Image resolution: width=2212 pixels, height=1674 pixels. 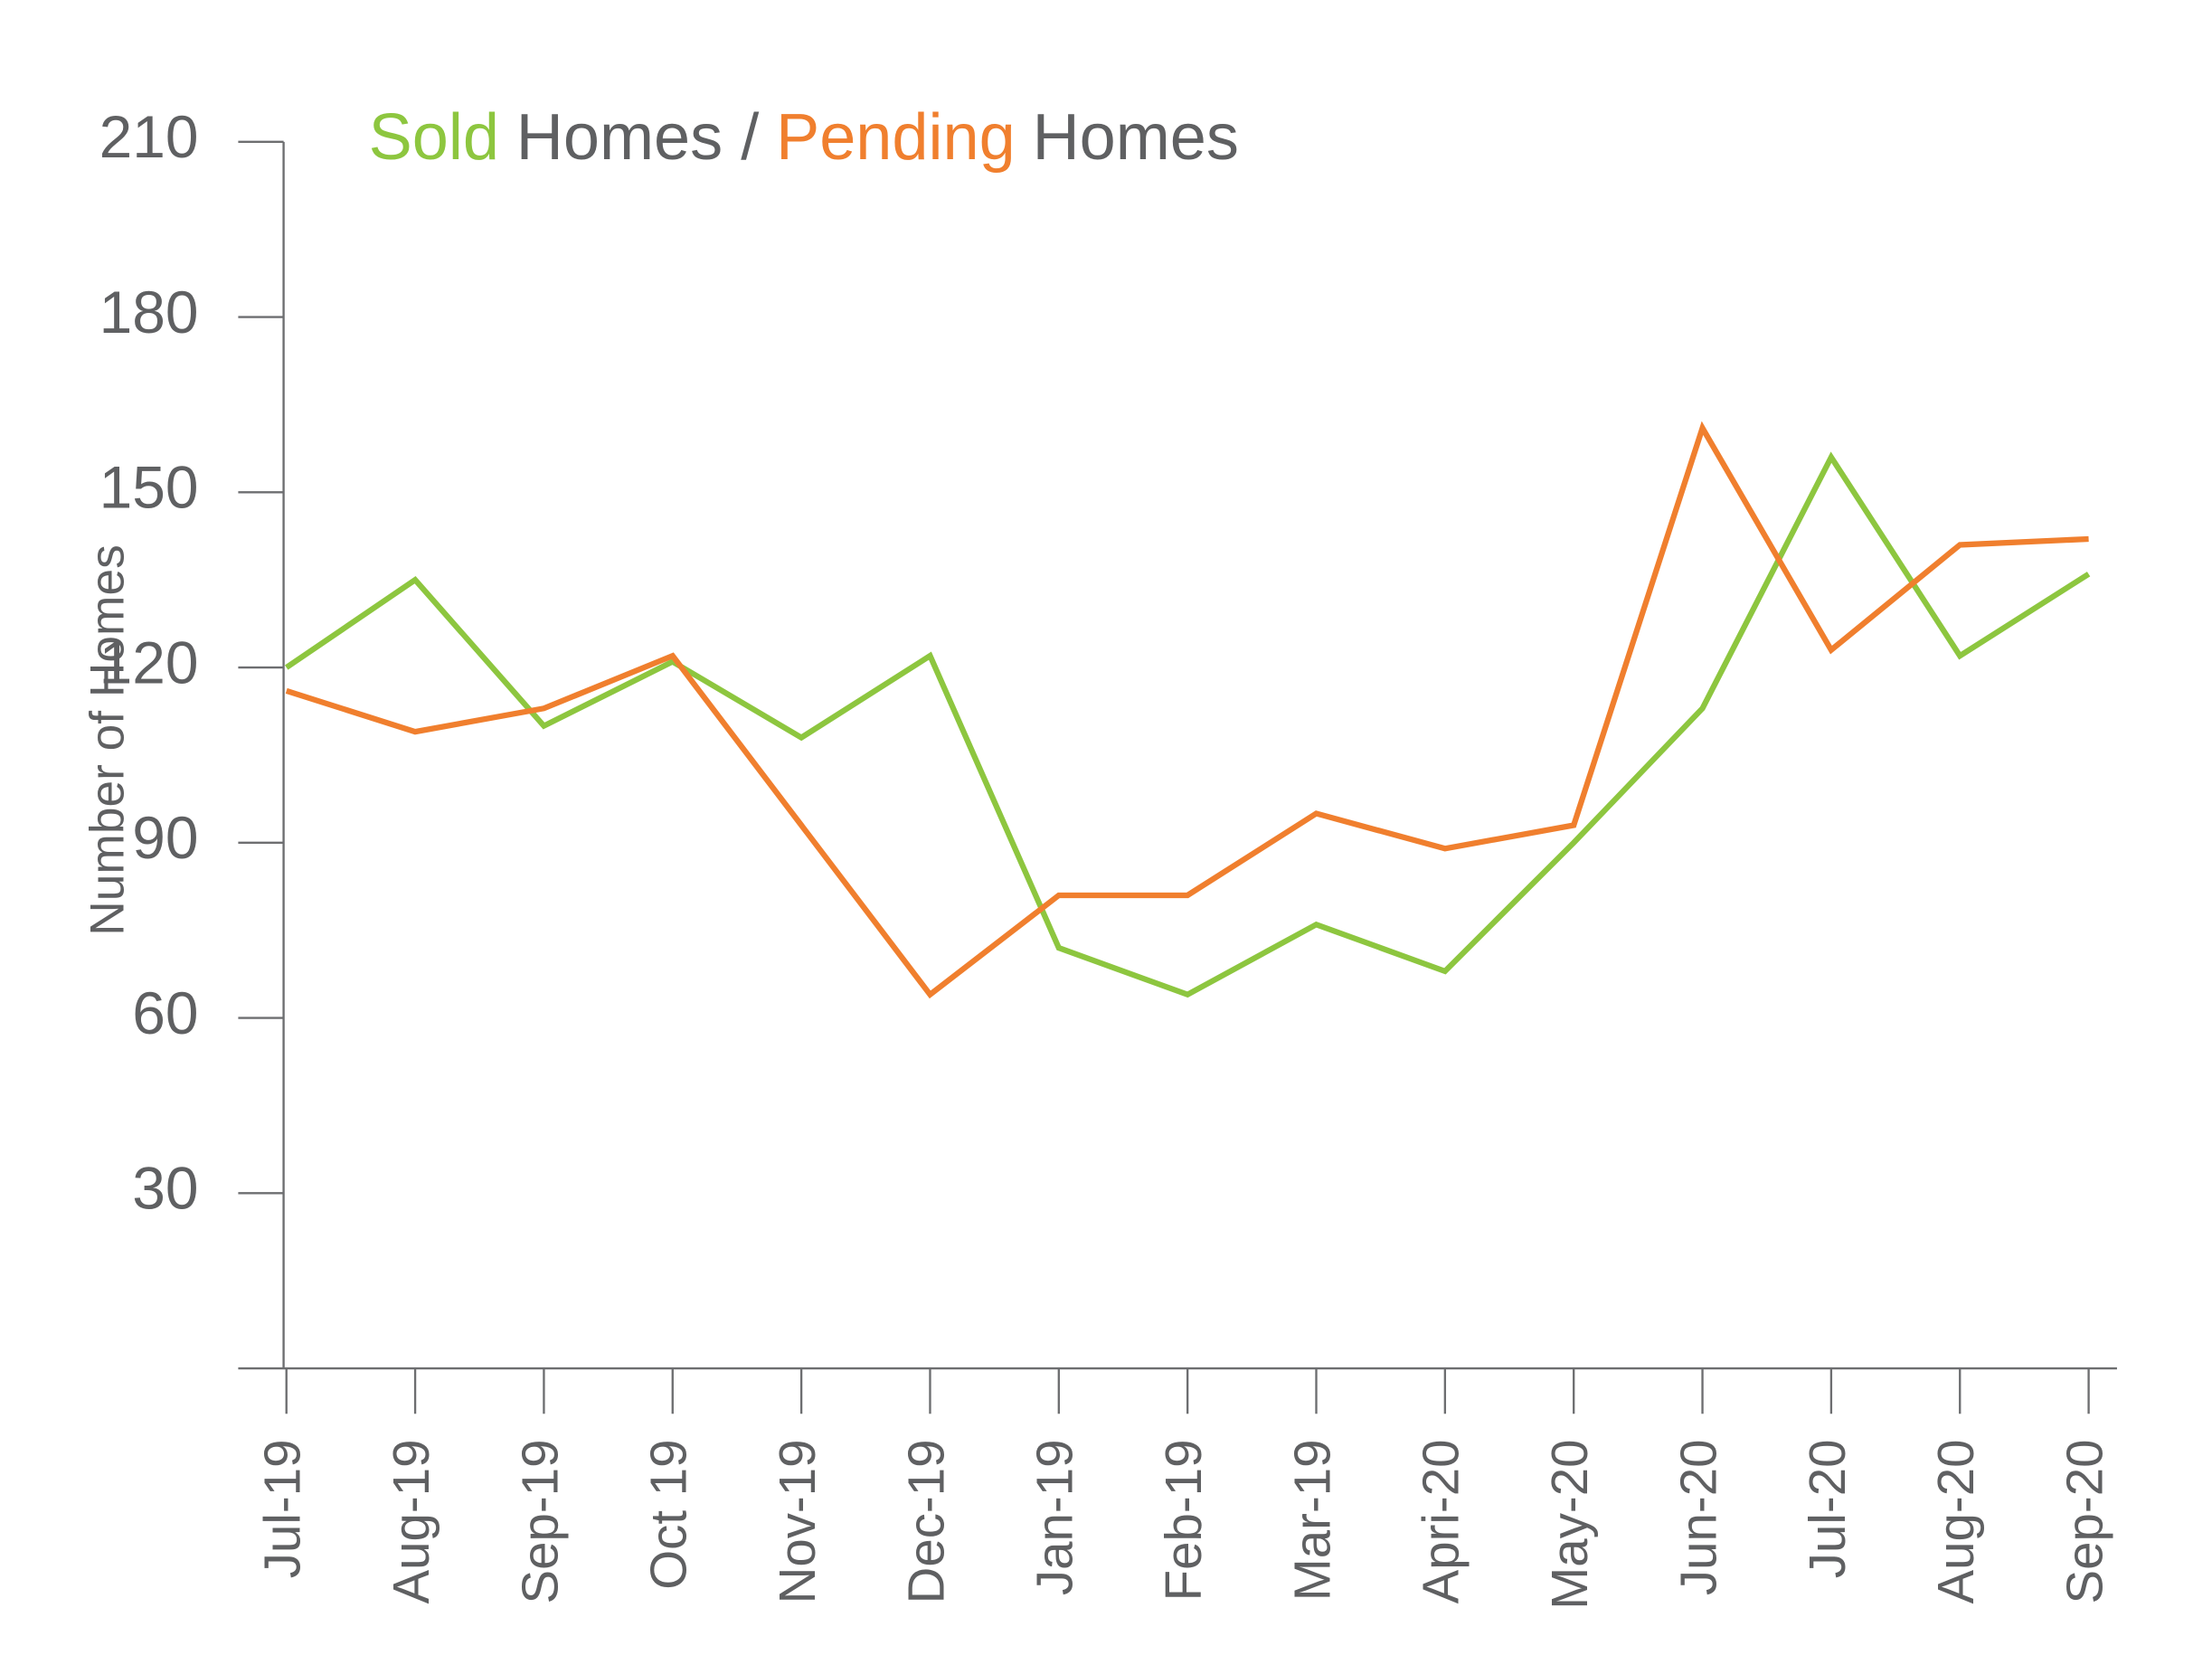 I want to click on y-axis-label: Number of Homes, so click(x=107, y=740).